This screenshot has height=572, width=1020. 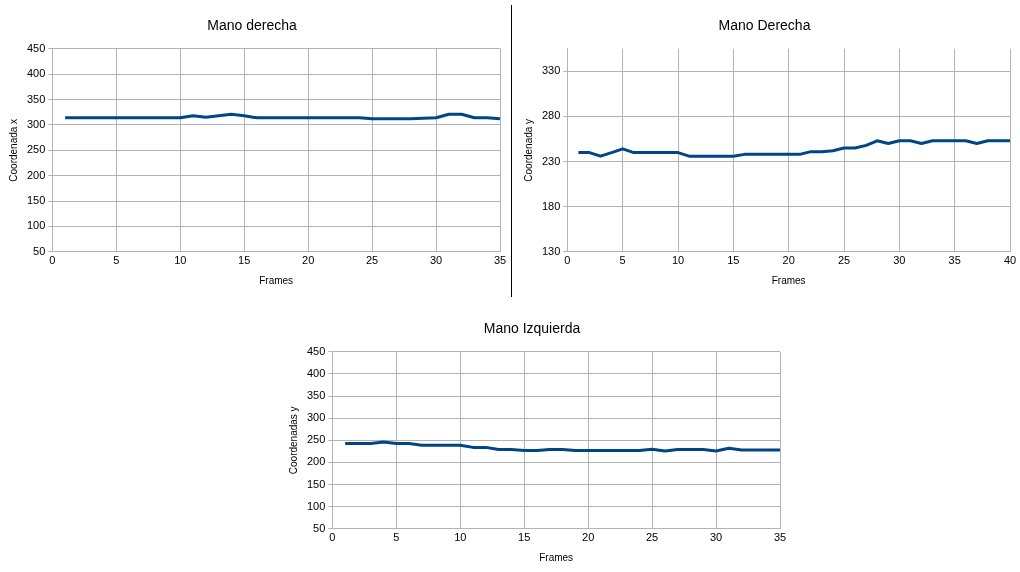 I want to click on chart-title: Mano derecha, so click(x=252, y=25).